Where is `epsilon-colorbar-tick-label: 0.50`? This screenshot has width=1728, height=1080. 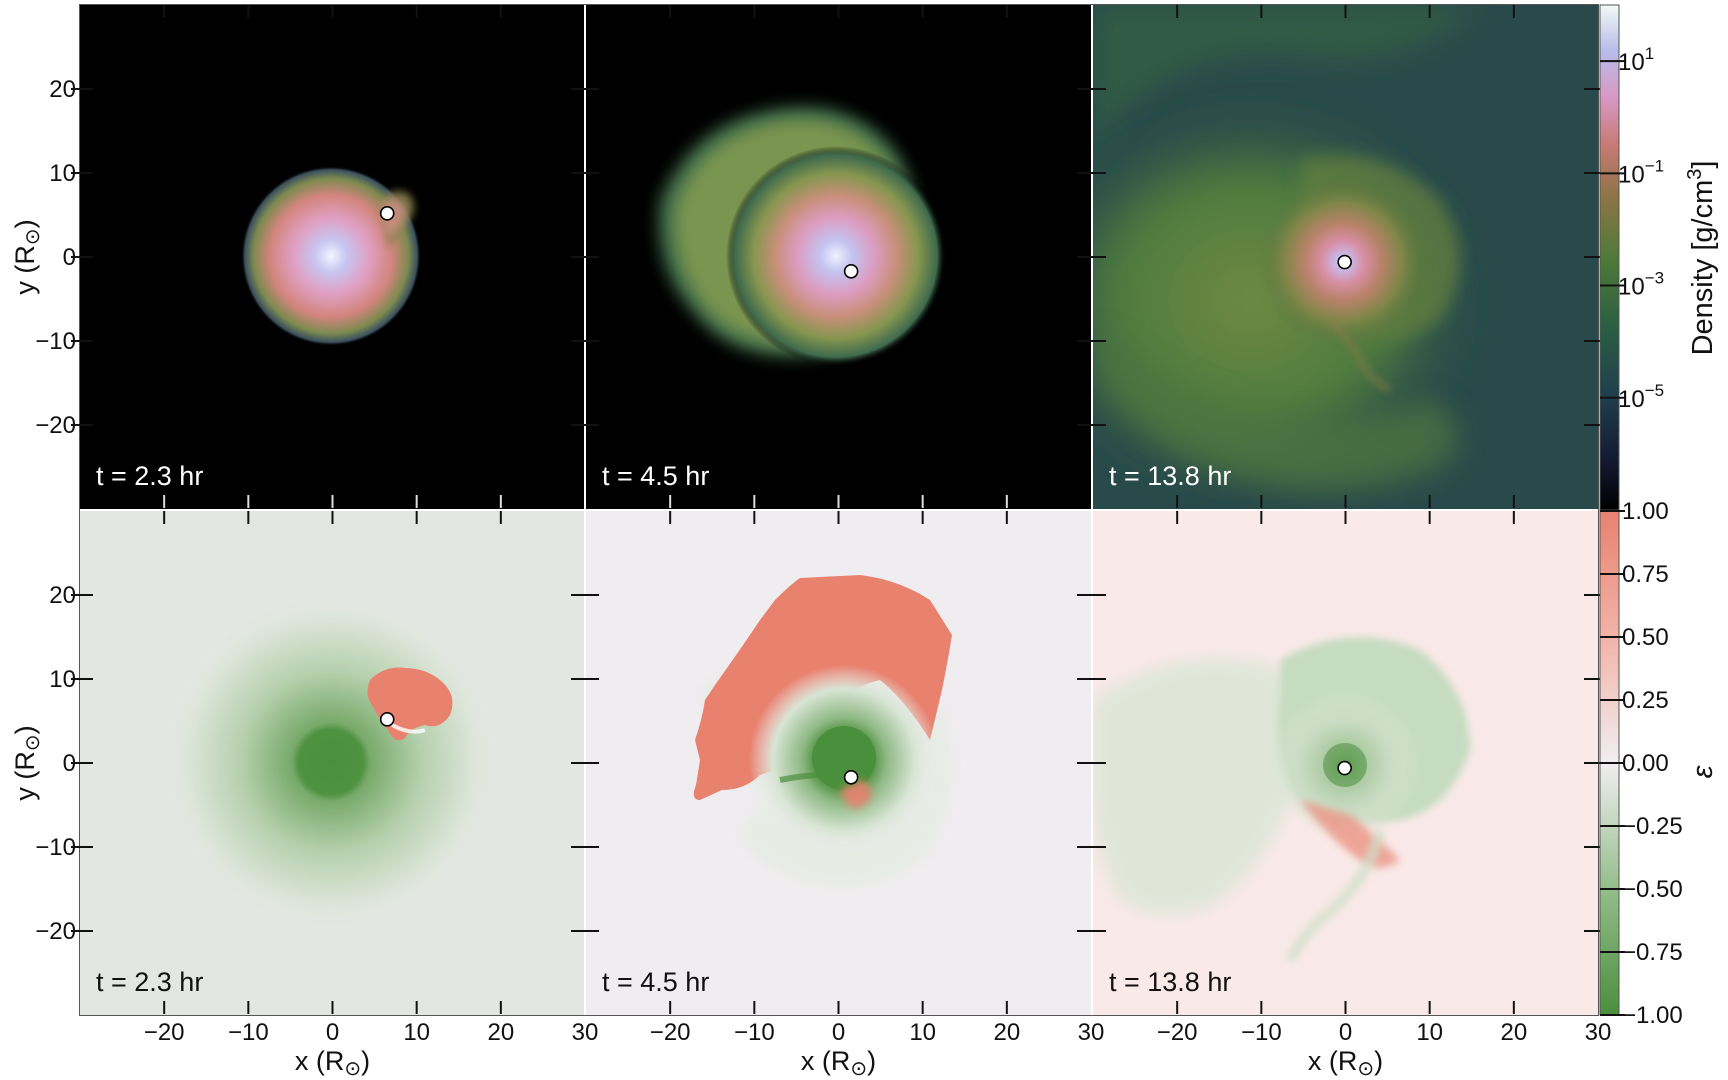 epsilon-colorbar-tick-label: 0.50 is located at coordinates (1645, 637).